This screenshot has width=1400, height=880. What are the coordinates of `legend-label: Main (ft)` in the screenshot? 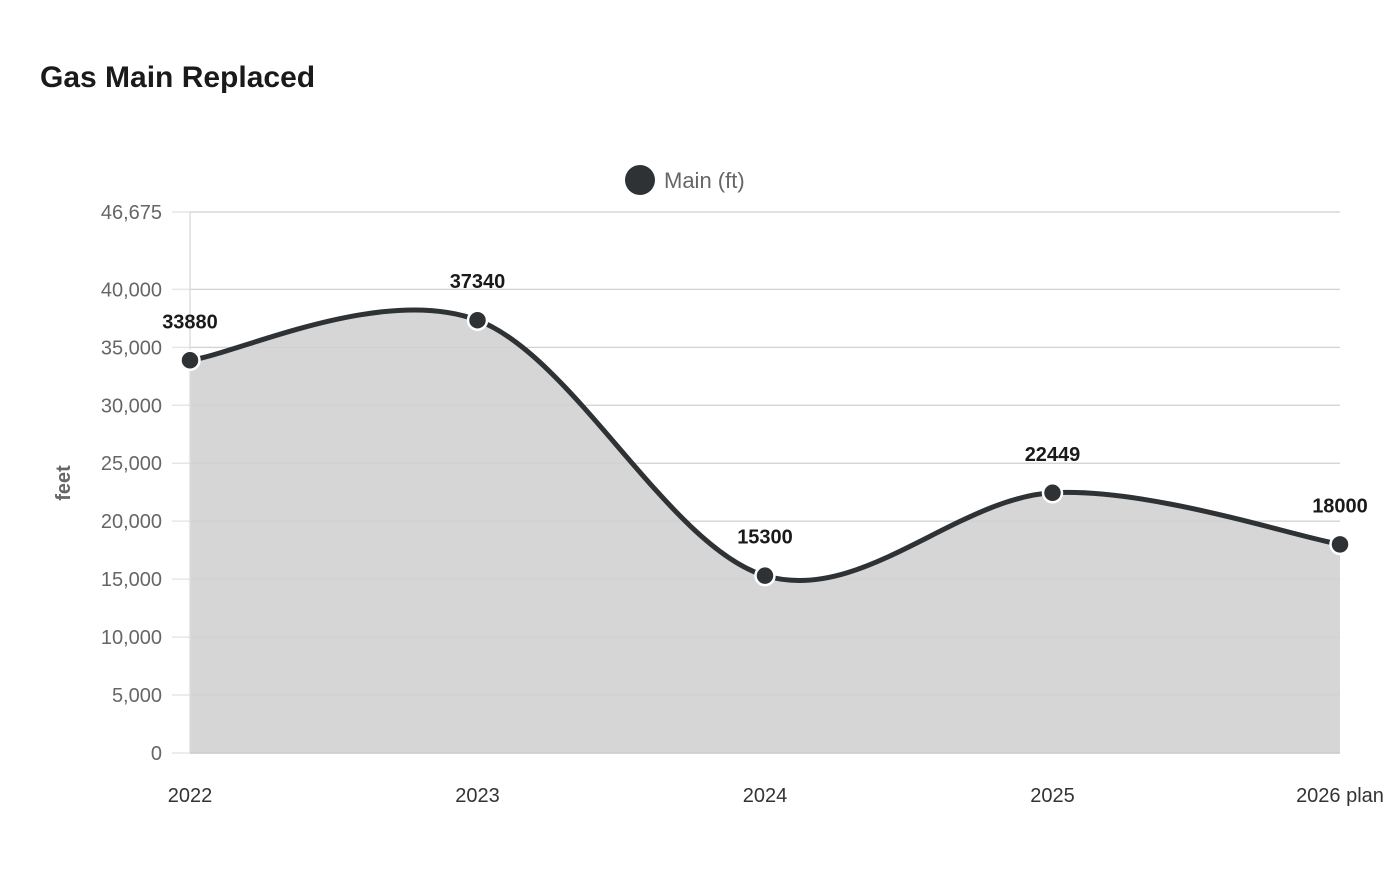 It's located at (704, 180).